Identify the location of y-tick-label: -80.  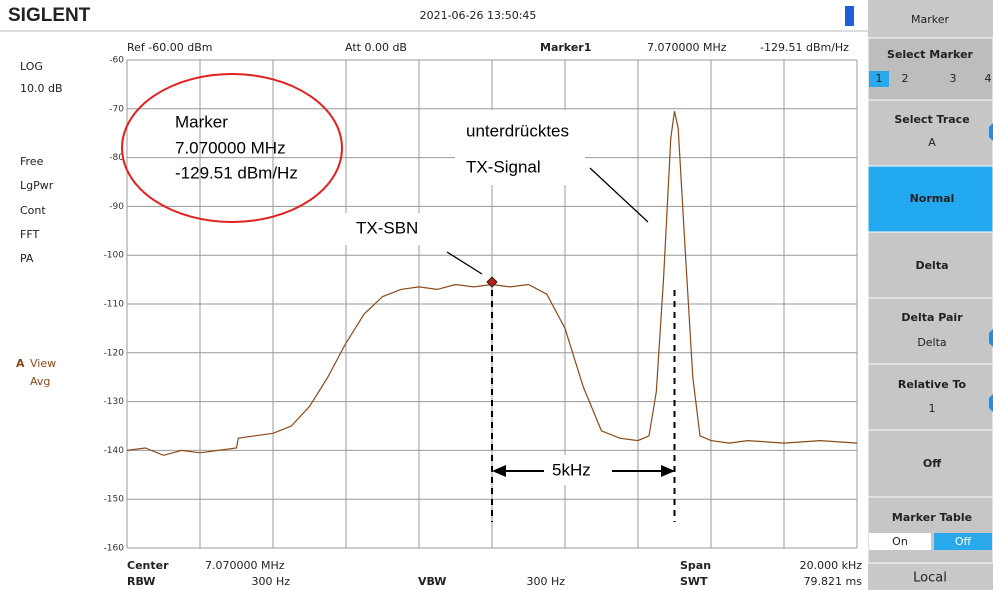
(116, 158).